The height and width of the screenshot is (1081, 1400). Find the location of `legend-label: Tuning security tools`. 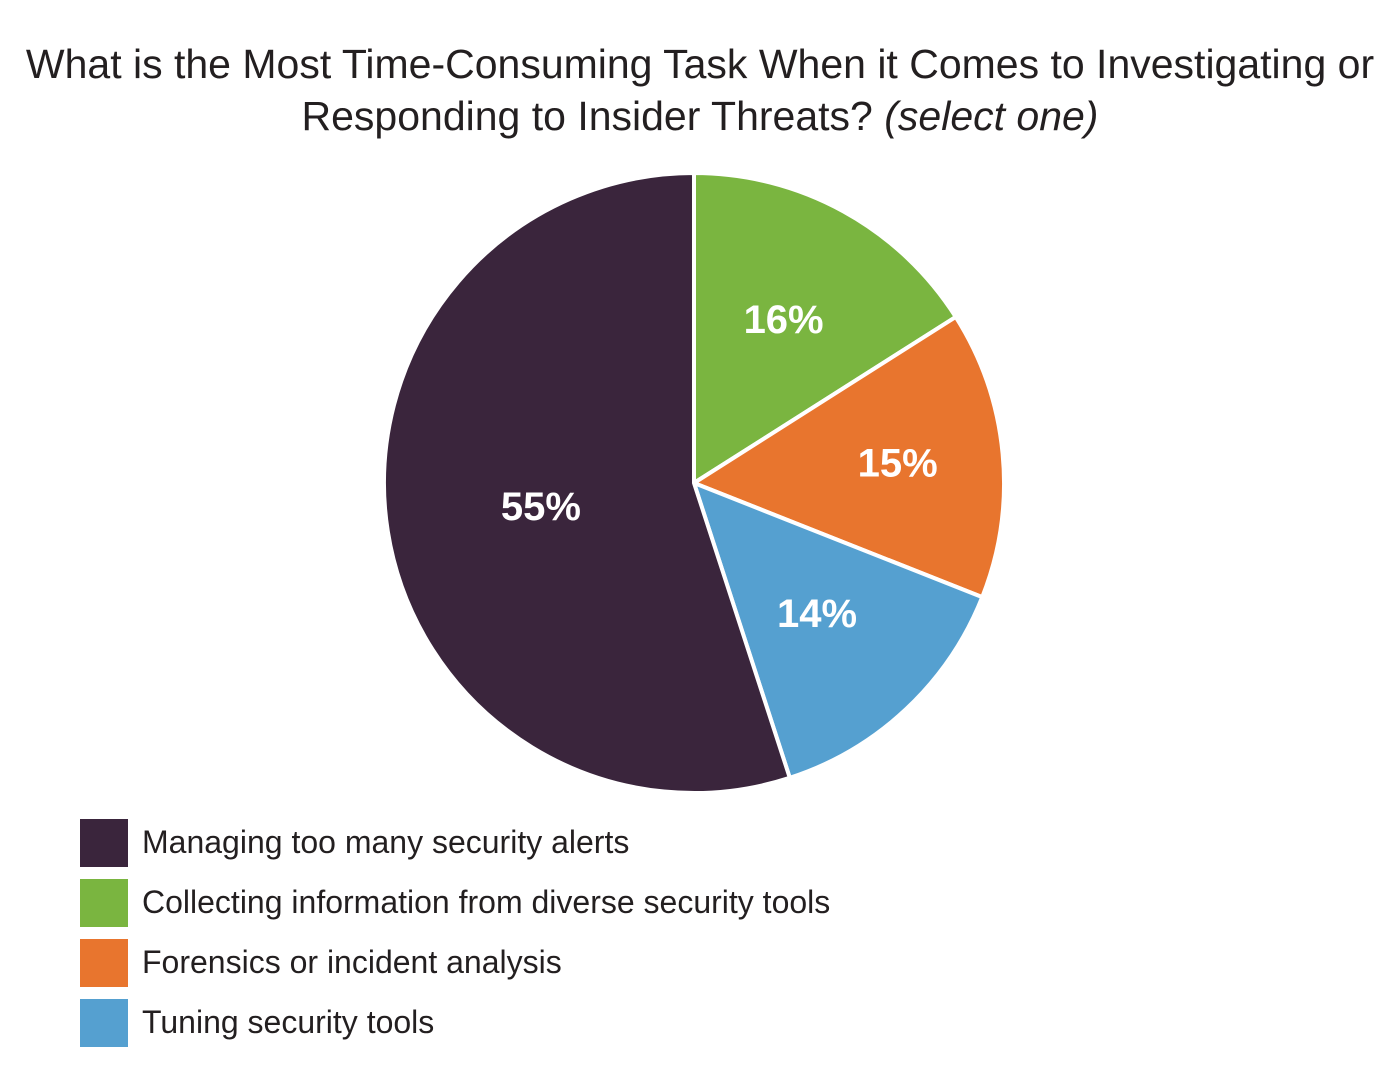

legend-label: Tuning security tools is located at coordinates (288, 1022).